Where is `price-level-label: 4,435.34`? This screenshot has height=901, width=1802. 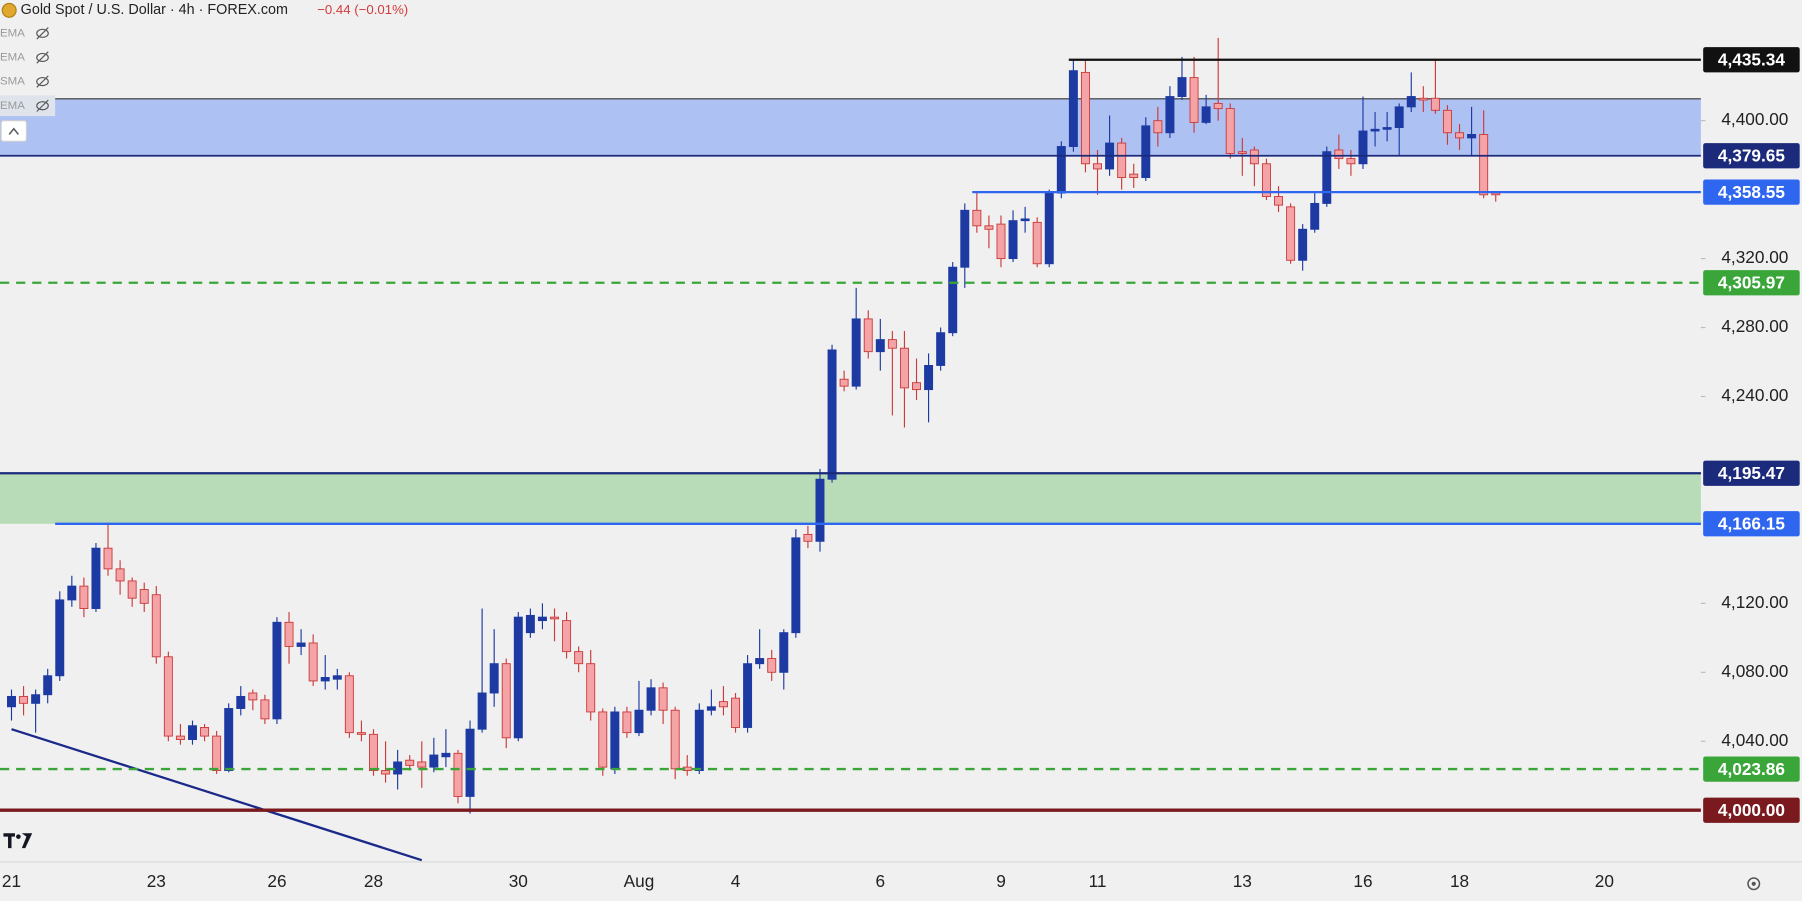
price-level-label: 4,435.34 is located at coordinates (1751, 59).